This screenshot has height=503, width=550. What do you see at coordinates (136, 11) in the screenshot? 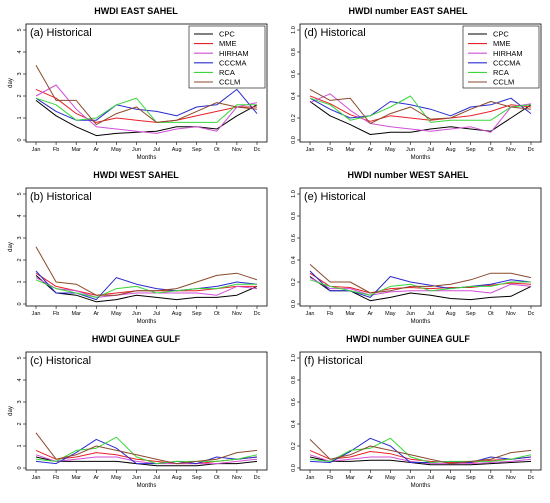
I see `panel-title: HWDI EAST SAHEL` at bounding box center [136, 11].